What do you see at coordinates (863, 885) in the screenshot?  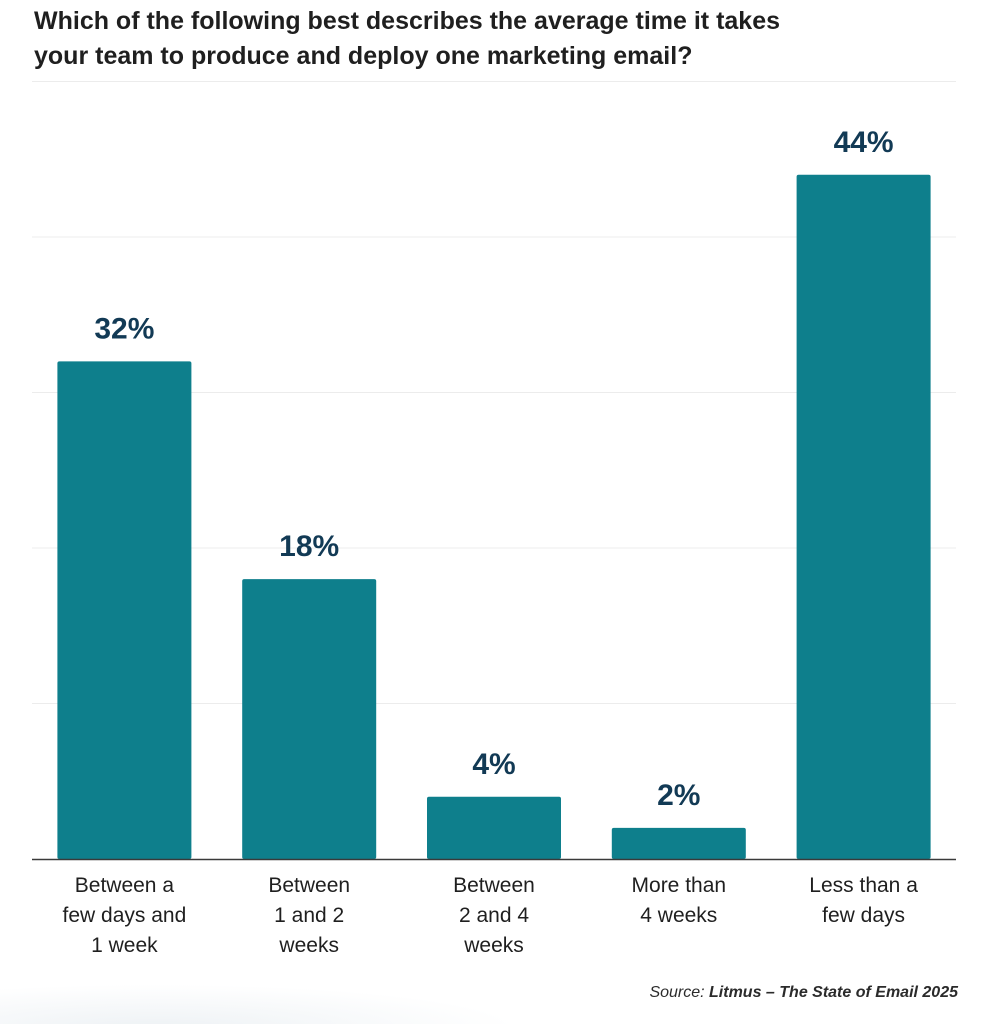 I see `category-label-line: Less than a` at bounding box center [863, 885].